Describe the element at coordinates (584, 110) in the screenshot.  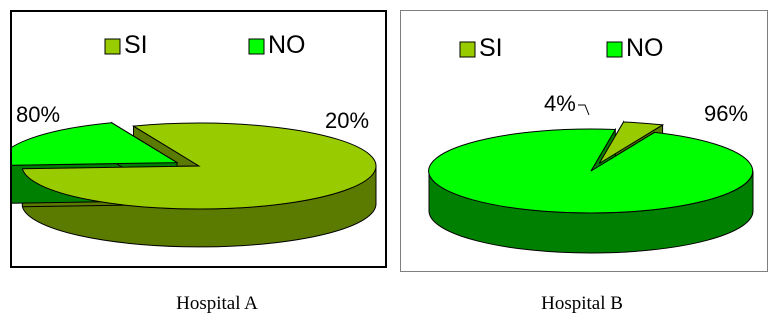
I see `leader-line` at that location.